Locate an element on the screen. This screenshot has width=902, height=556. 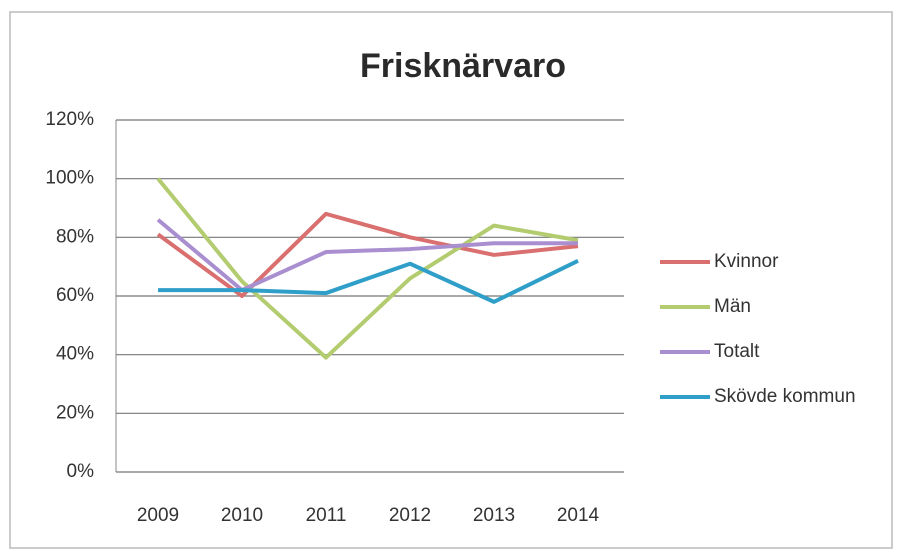
x-tick-label: 2012 is located at coordinates (410, 515).